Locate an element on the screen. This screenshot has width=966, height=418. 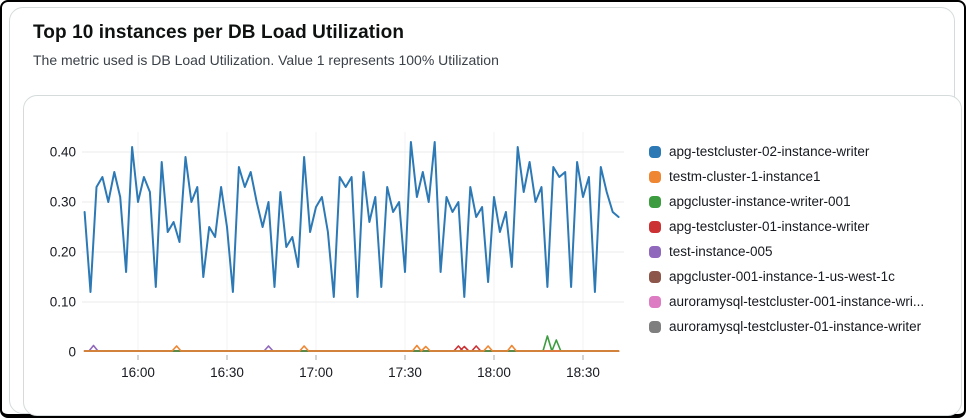
legend-item: test-instance-005 is located at coordinates (786, 251).